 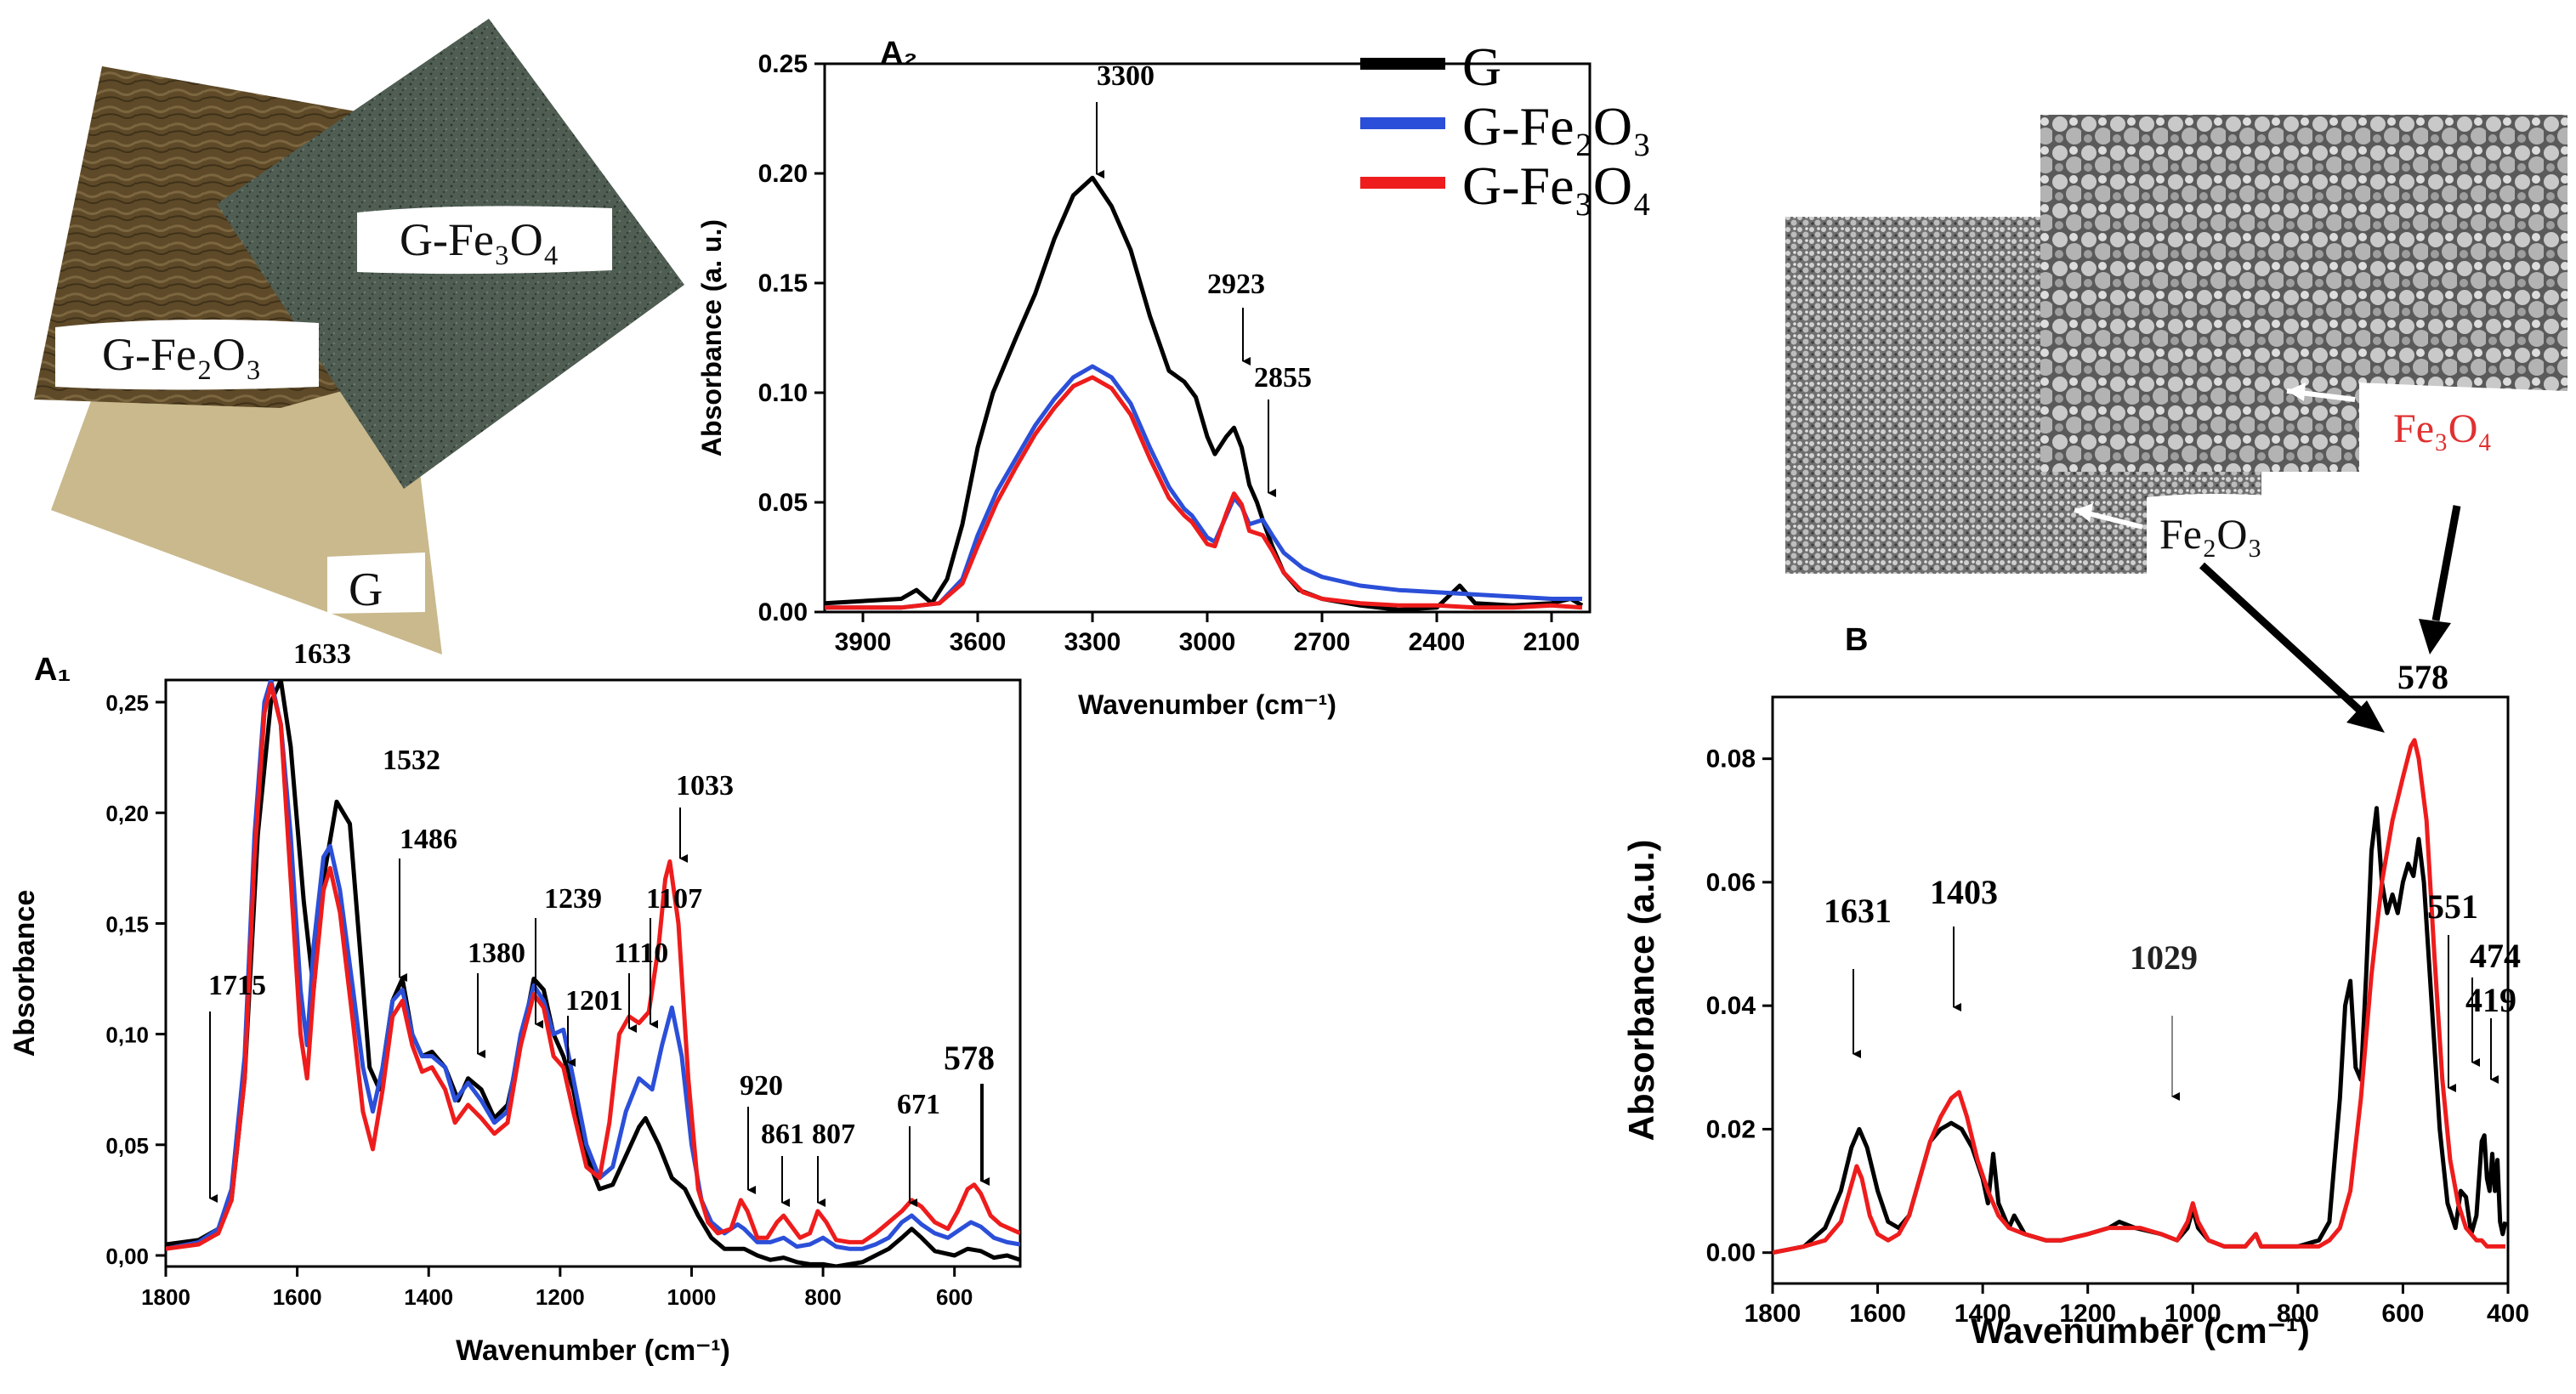 What do you see at coordinates (1731, 759) in the screenshot?
I see `y-tick-label: 0.08` at bounding box center [1731, 759].